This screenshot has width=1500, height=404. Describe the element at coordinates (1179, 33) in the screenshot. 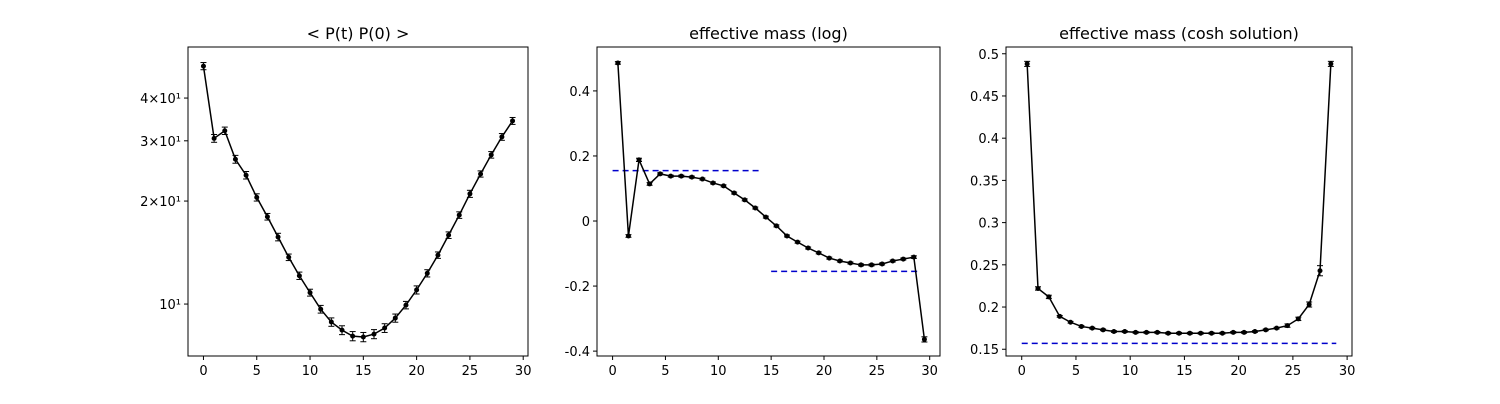

I see `chart-title: effective mass (cosh solution)` at that location.